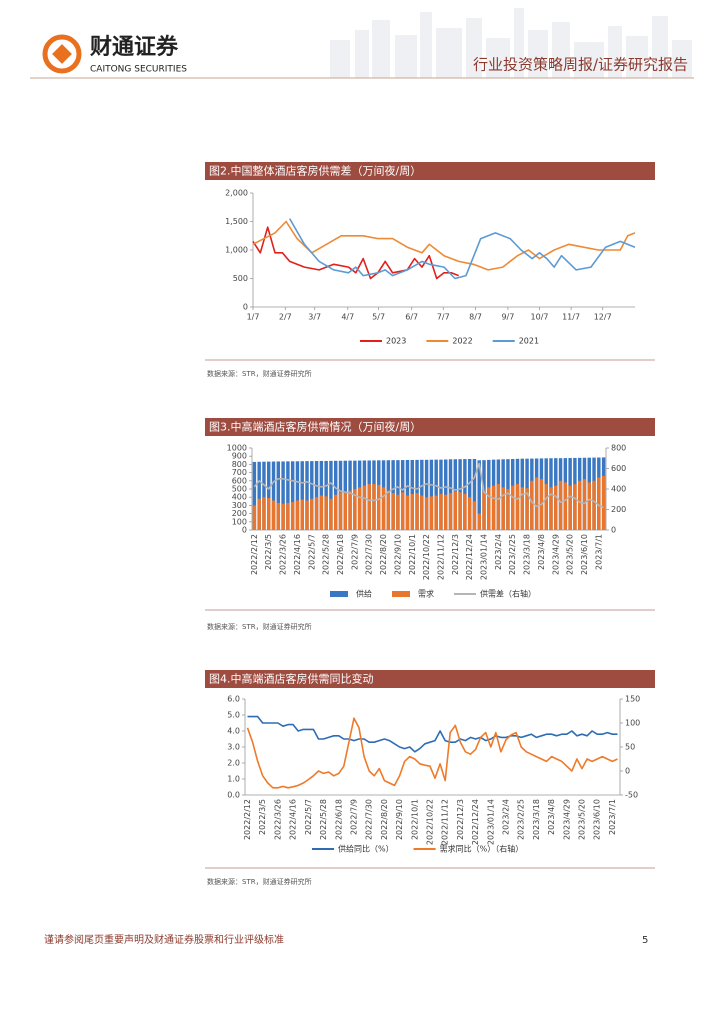 Image resolution: width=724 pixels, height=1024 pixels. Describe the element at coordinates (283, 554) in the screenshot. I see `x-tick-label: 2022/3/26` at that location.